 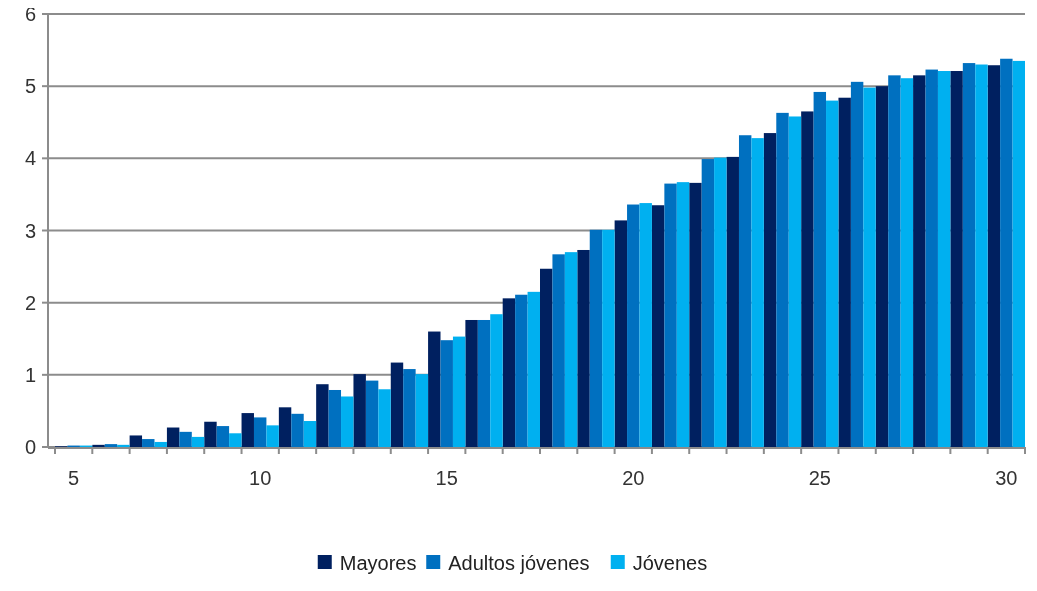 I want to click on x-tick-label: 5, so click(x=74, y=478).